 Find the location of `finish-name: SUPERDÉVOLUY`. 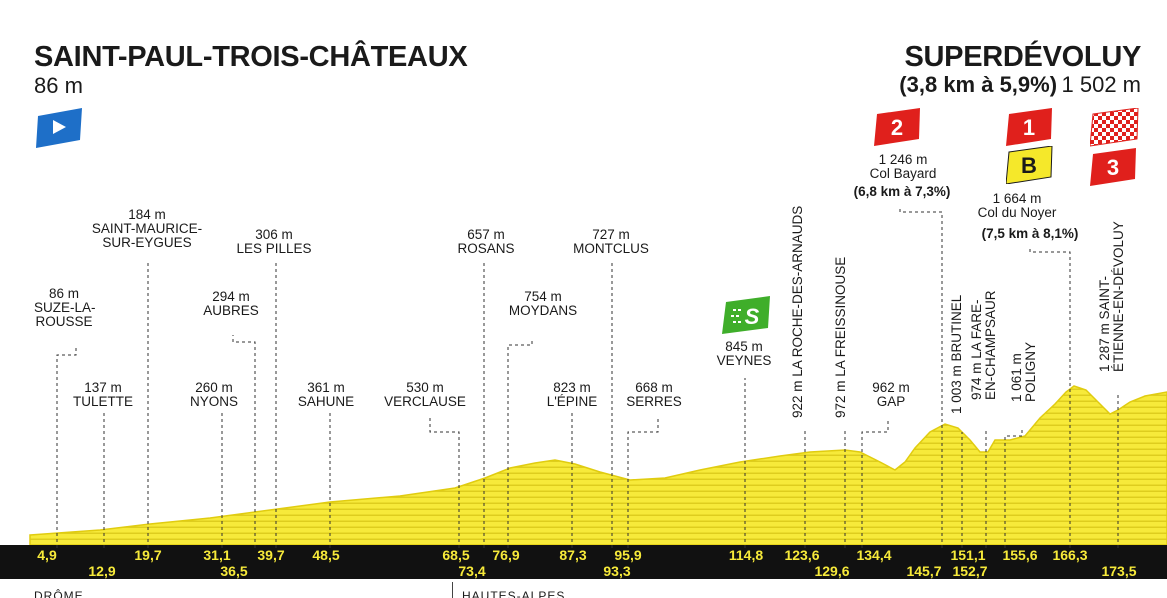

finish-name: SUPERDÉVOLUY is located at coordinates (1023, 57).